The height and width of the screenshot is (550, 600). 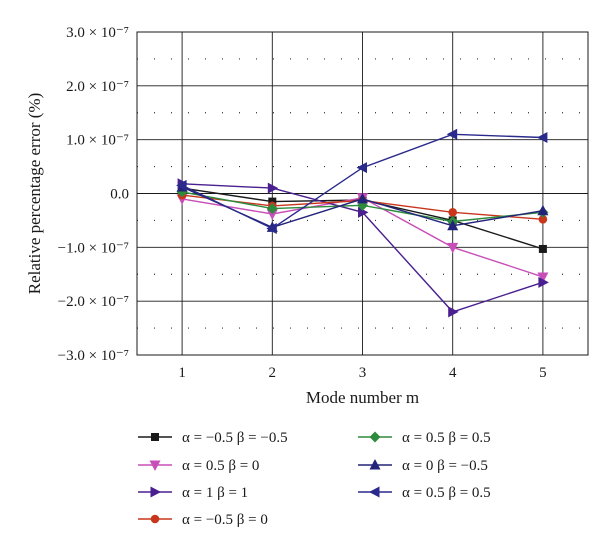 What do you see at coordinates (97, 141) in the screenshot?
I see `y-tick-label: 1.0 × 10⁻⁷` at bounding box center [97, 141].